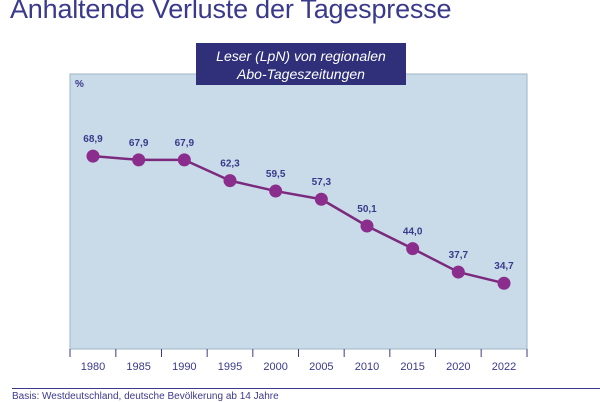 This screenshot has height=402, width=600. Describe the element at coordinates (230, 164) in the screenshot. I see `data-label: 62,3` at that location.